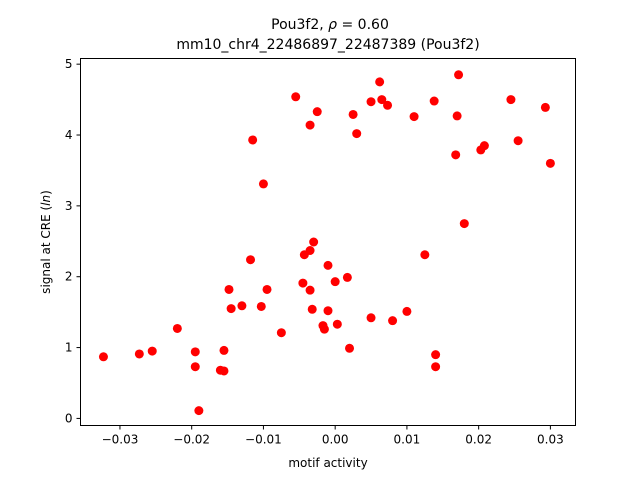 Image resolution: width=640 pixels, height=480 pixels. Describe the element at coordinates (69, 277) in the screenshot. I see `y-tick-label: 2` at that location.